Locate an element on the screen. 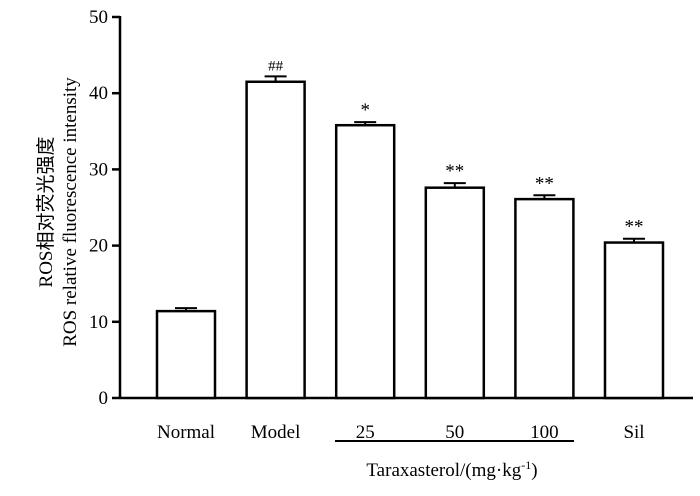 The height and width of the screenshot is (496, 700). x-tick-label: Normal is located at coordinates (186, 432).